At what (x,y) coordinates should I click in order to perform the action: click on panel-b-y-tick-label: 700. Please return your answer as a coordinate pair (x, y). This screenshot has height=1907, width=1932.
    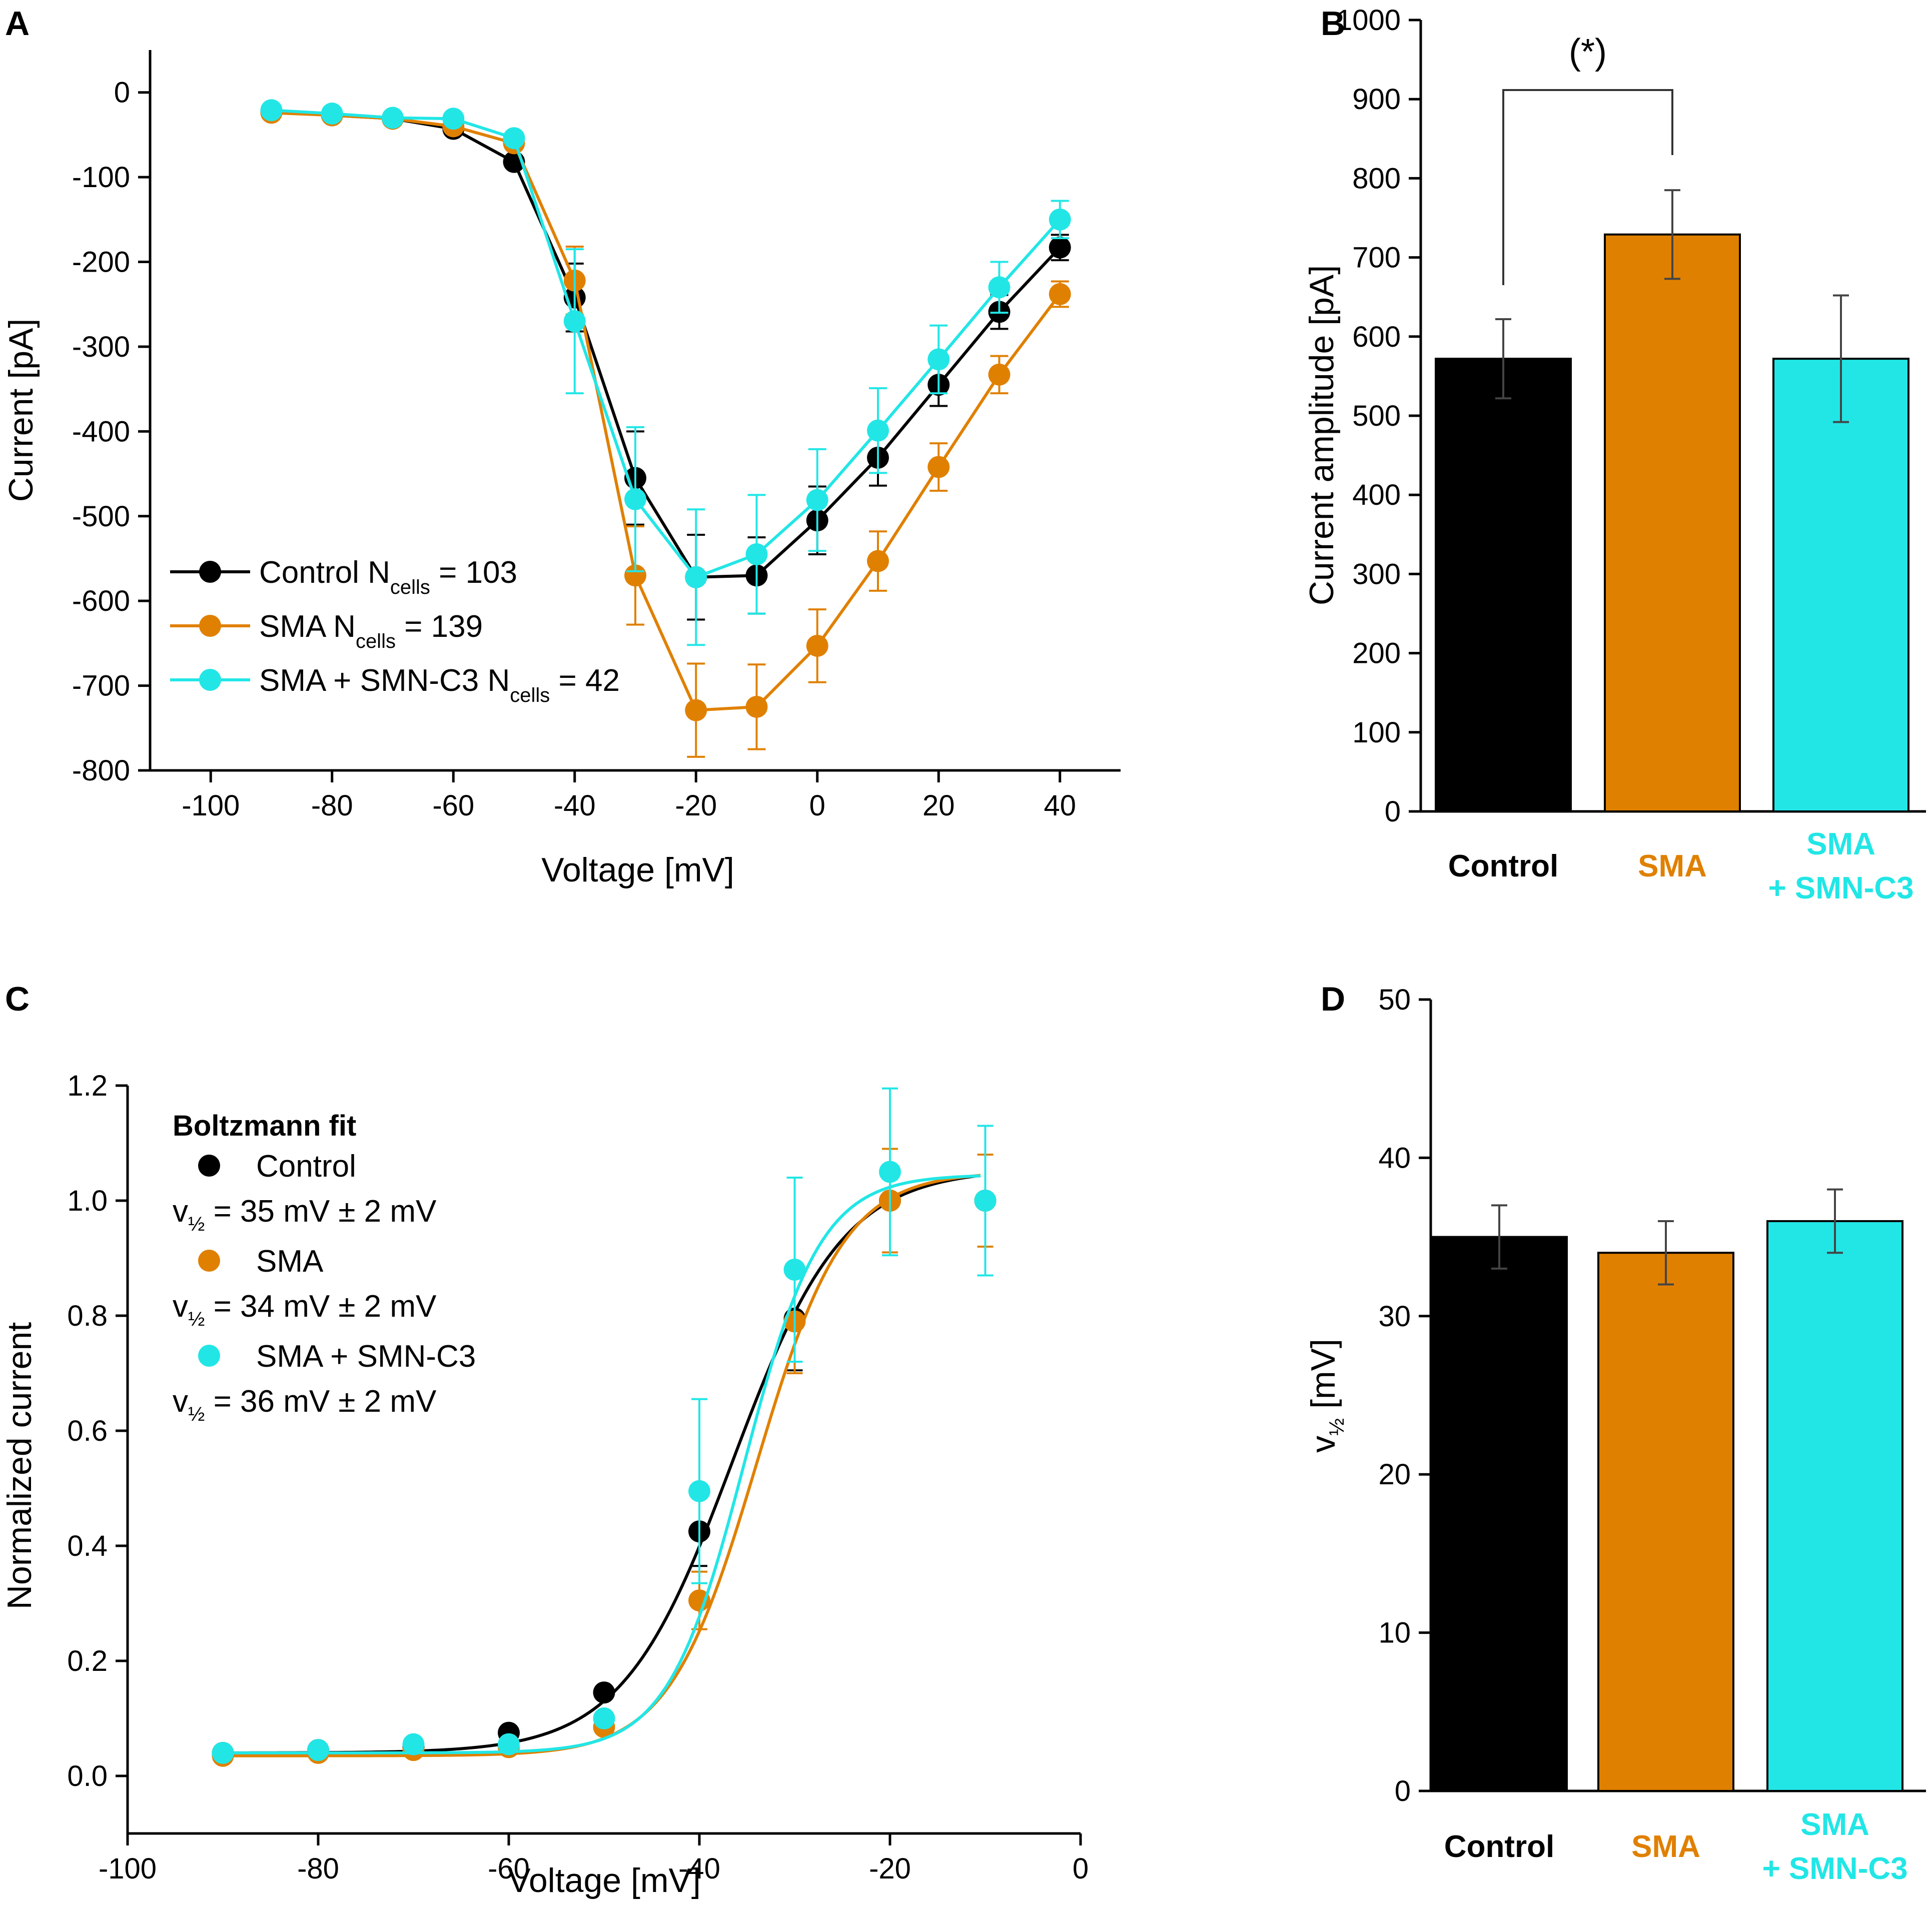
    Looking at the image, I should click on (1376, 258).